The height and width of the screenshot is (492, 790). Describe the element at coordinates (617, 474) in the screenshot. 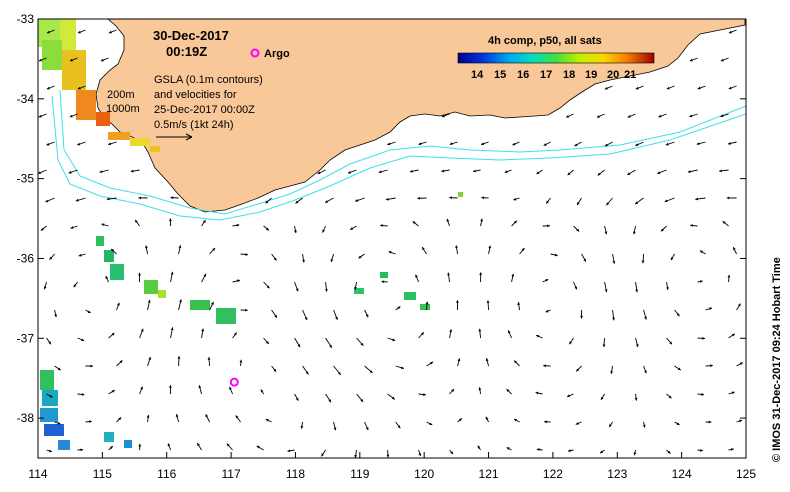

I see `x-tick-label: 123` at that location.